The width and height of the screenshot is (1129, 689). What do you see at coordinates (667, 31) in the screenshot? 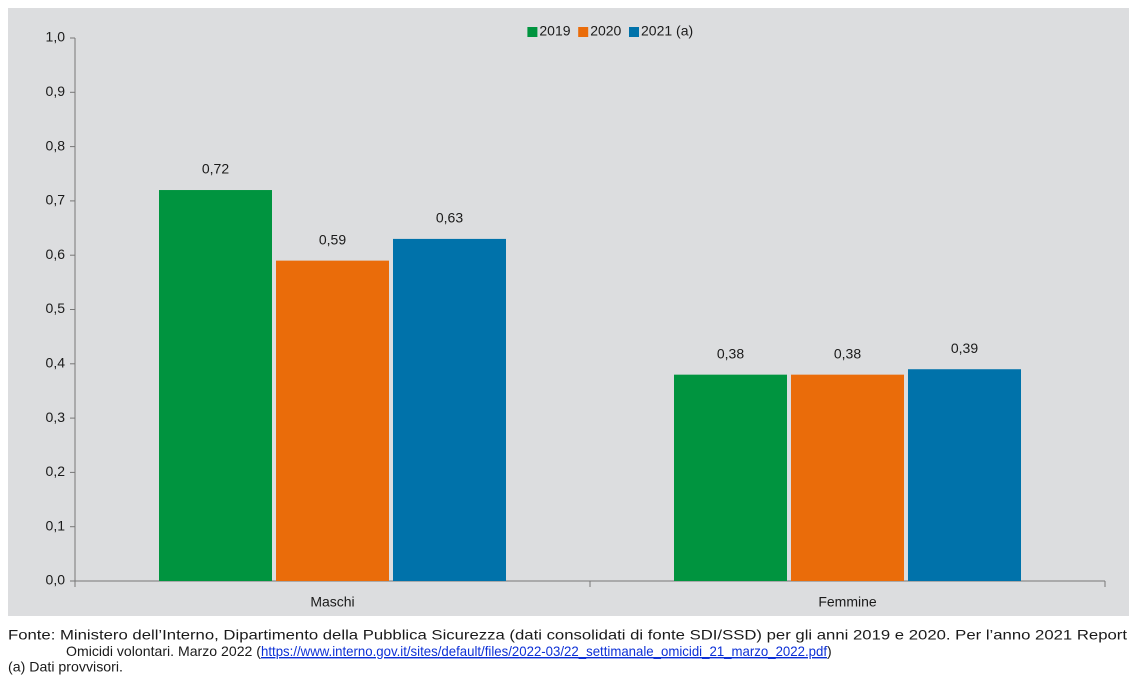
I see `legend-label: 2021 (a)` at bounding box center [667, 31].